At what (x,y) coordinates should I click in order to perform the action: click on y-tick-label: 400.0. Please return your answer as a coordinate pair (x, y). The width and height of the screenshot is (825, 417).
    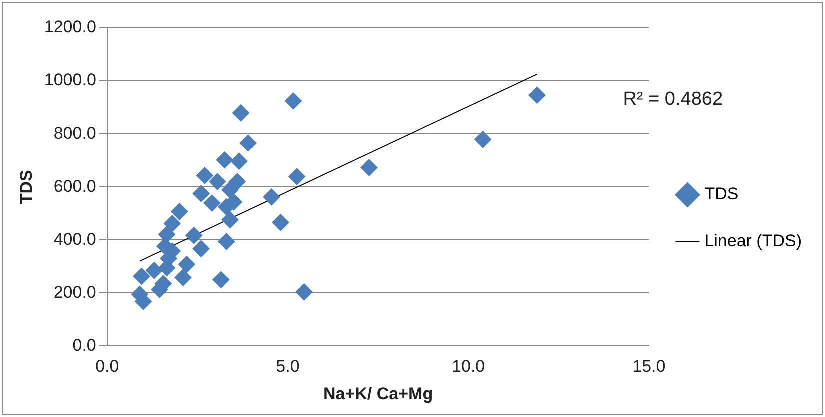
    Looking at the image, I should click on (75, 239).